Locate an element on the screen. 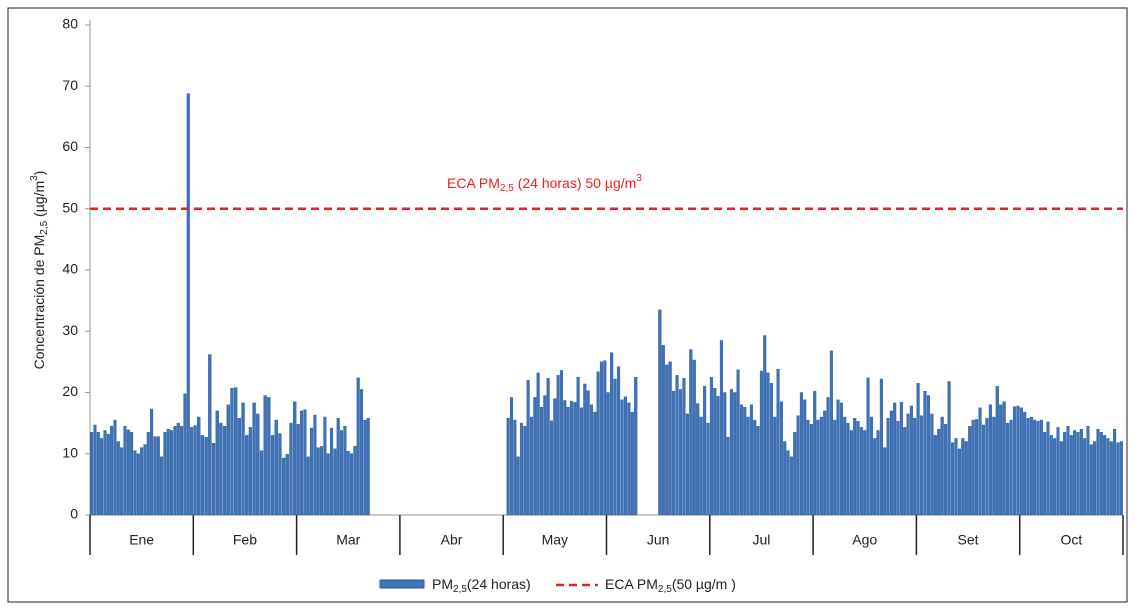  y-tick-label: 30 is located at coordinates (70, 330).